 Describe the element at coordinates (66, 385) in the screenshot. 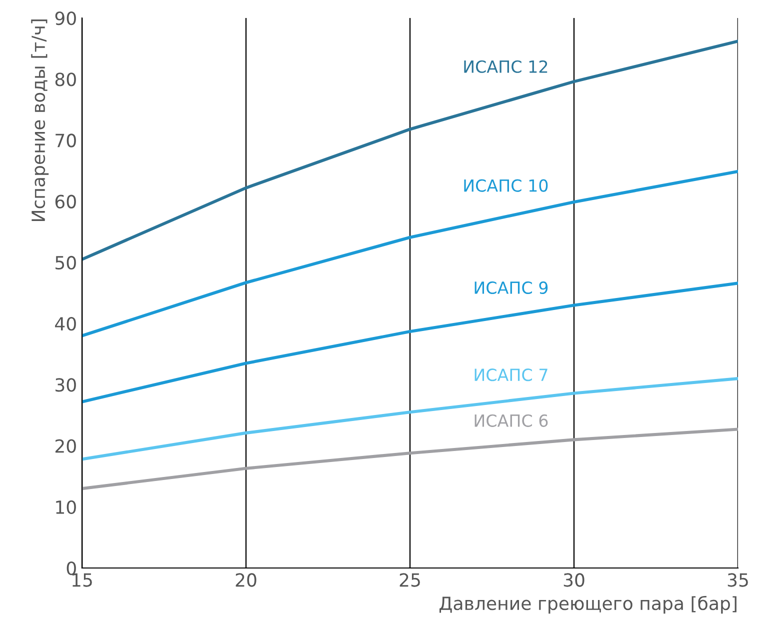

I see `y-tick-label: 30` at that location.